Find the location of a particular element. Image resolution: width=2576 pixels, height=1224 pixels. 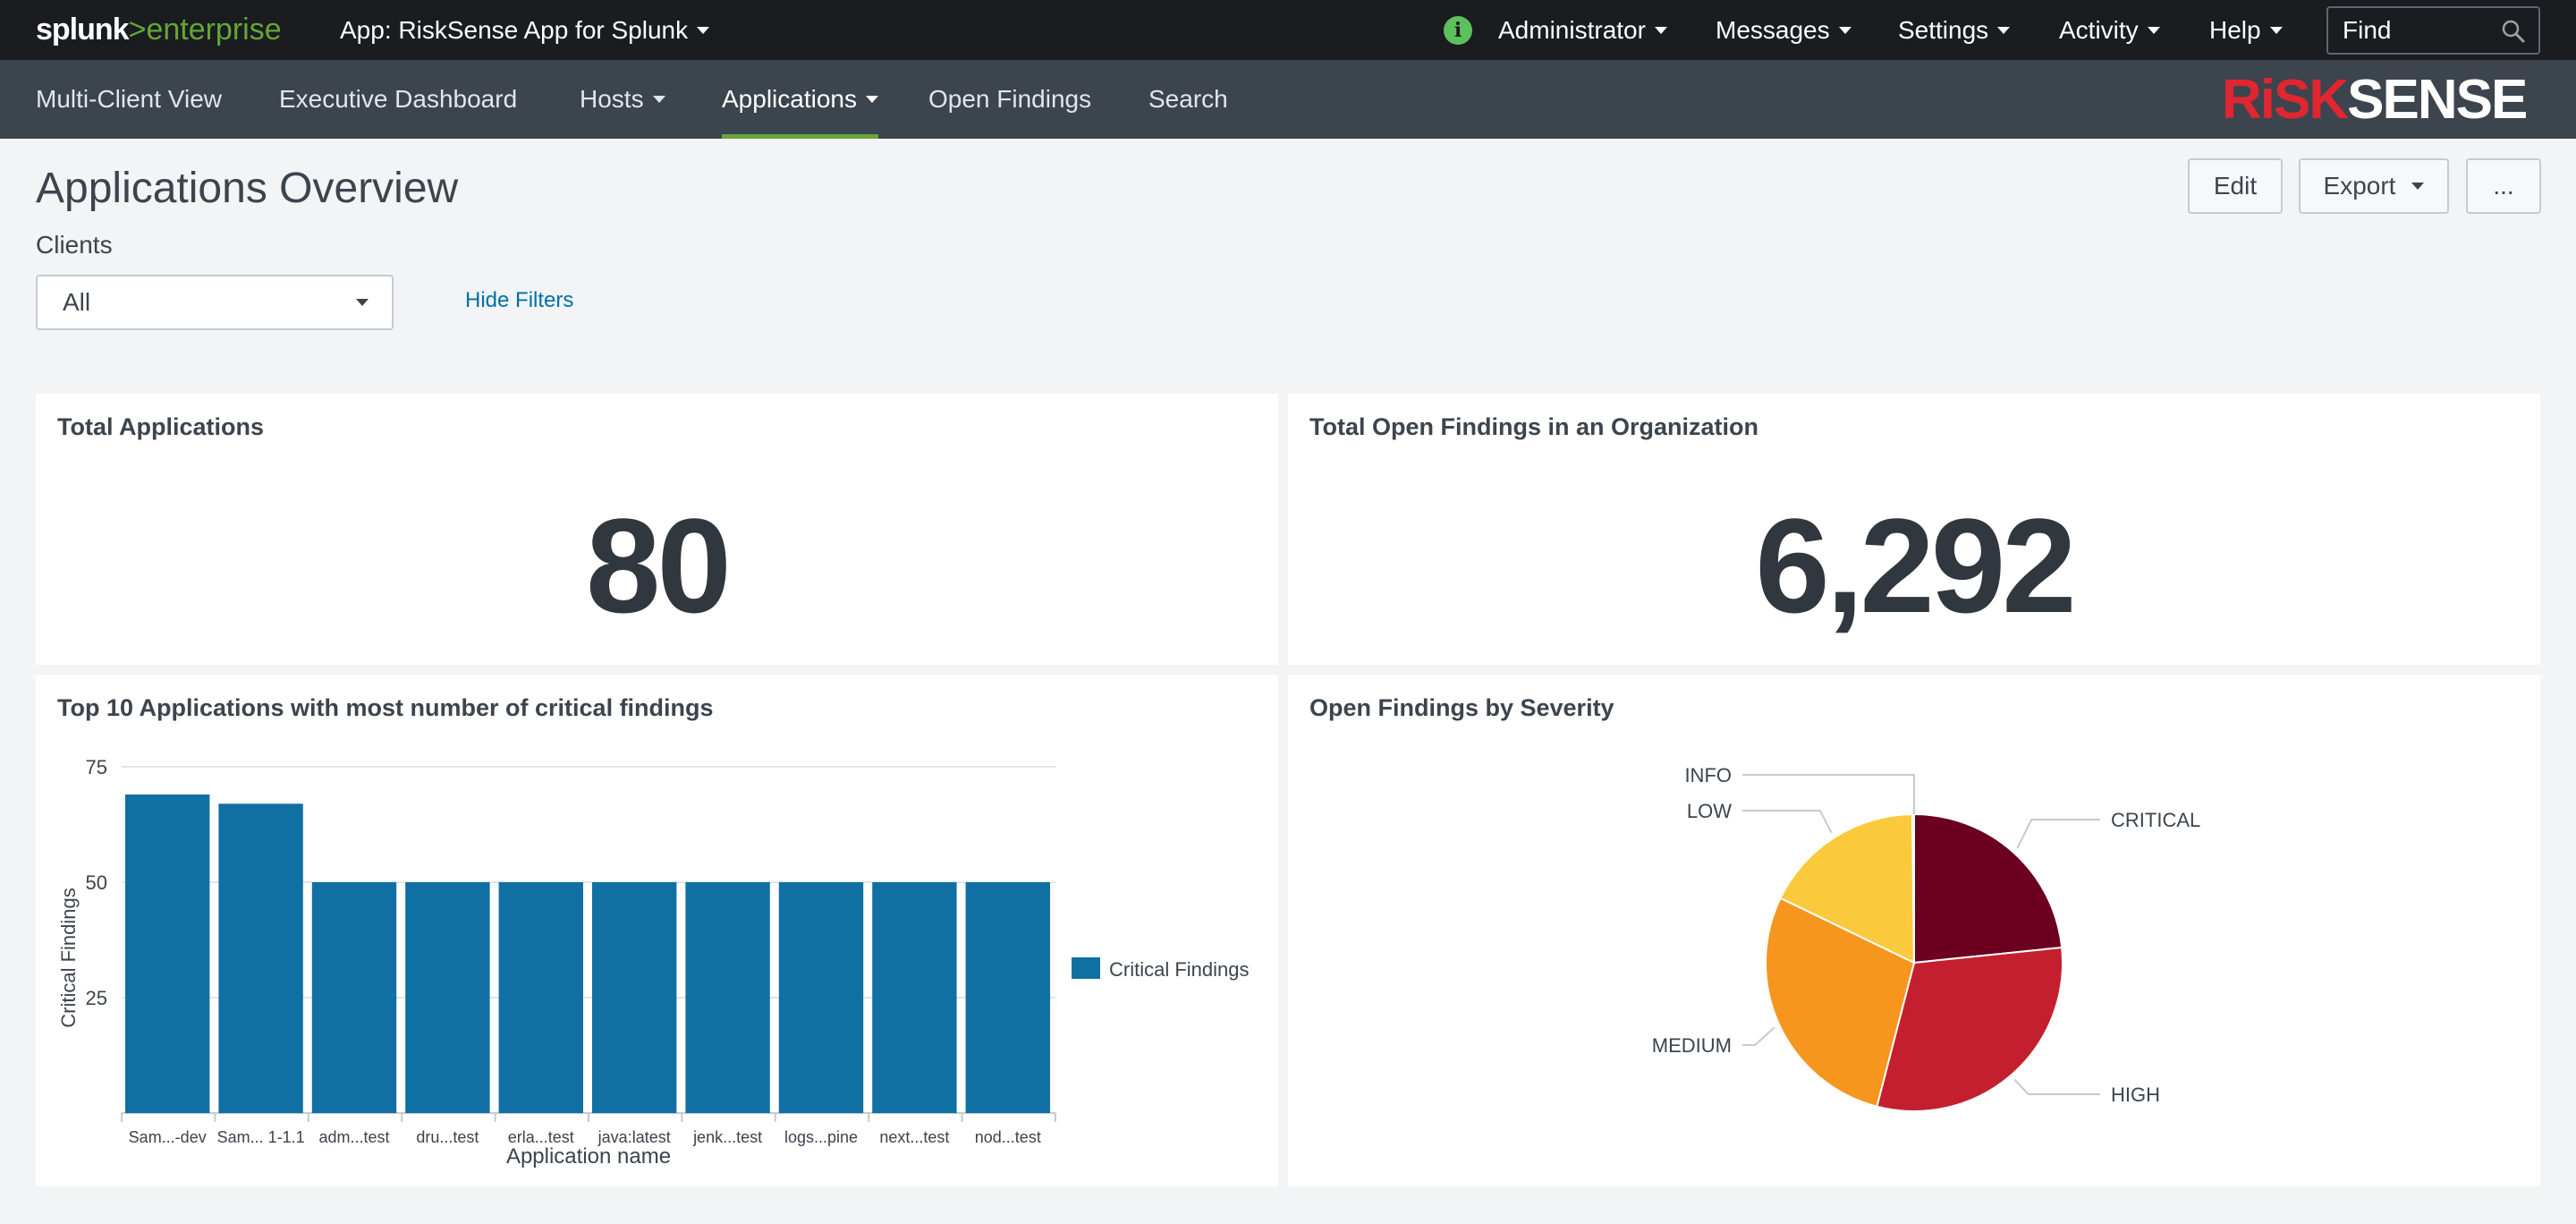

x-tick-label: jenk...test is located at coordinates (727, 1137).